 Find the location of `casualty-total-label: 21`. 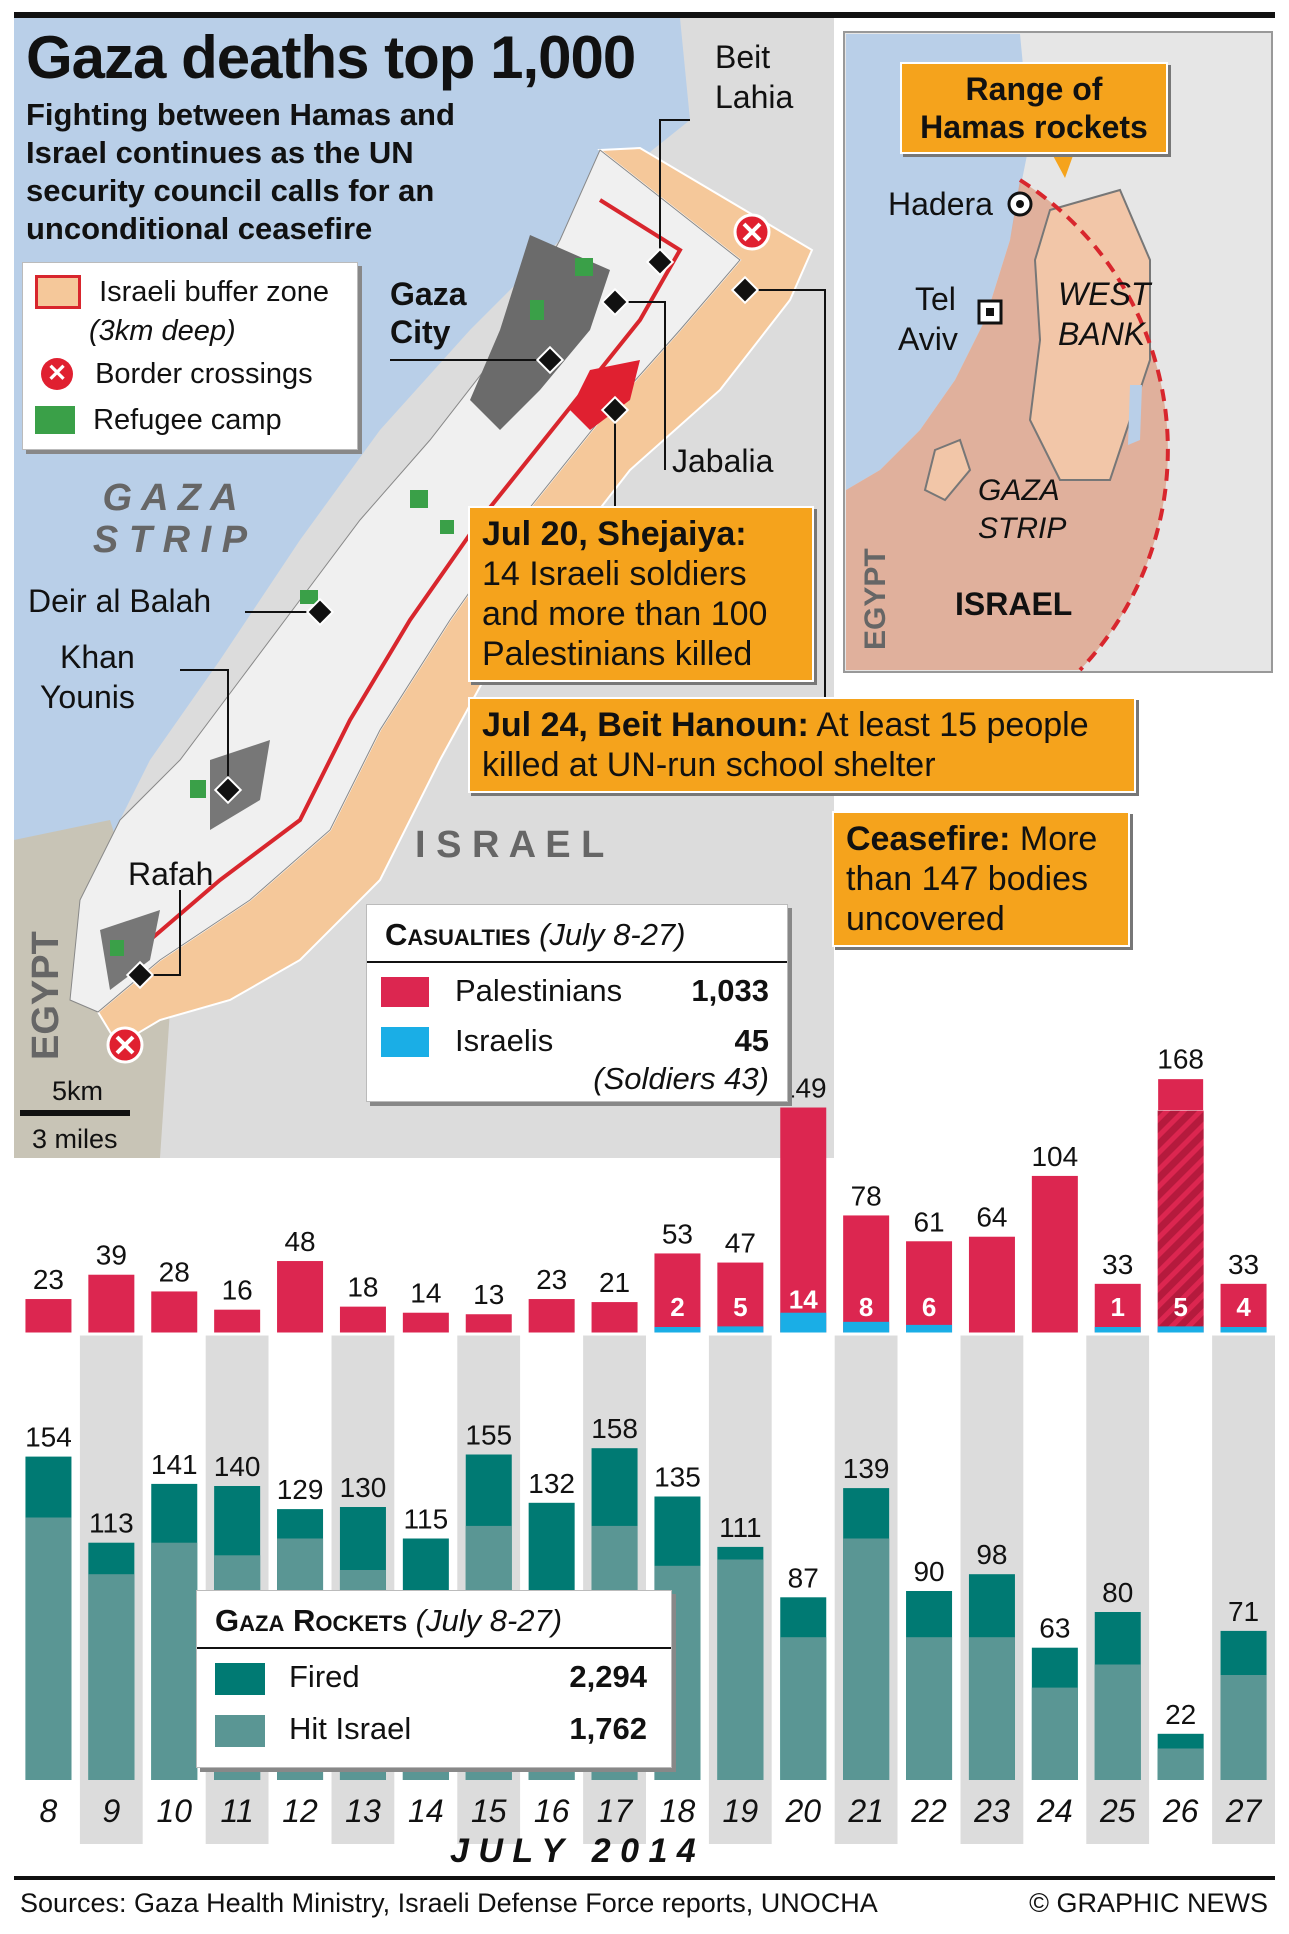

casualty-total-label: 21 is located at coordinates (614, 1282).